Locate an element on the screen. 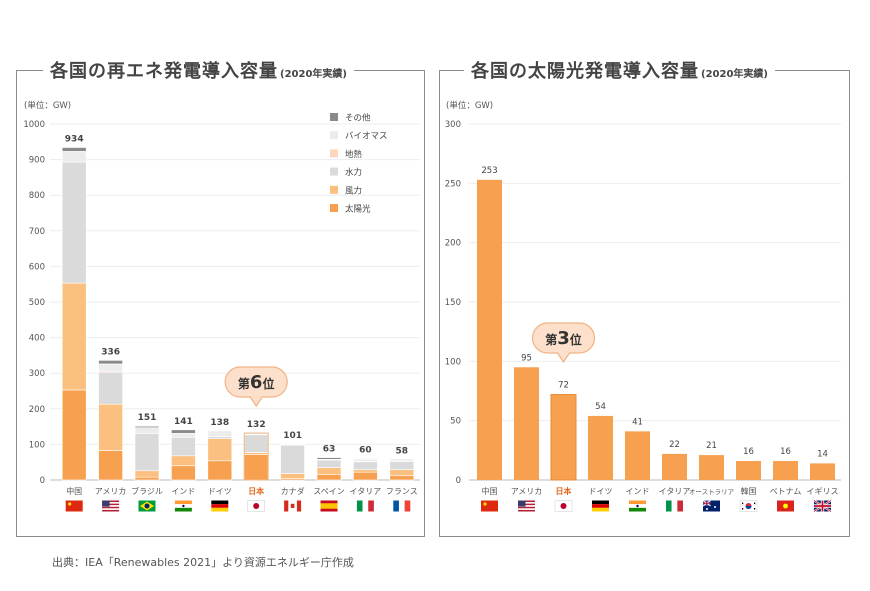 Image resolution: width=870 pixels, height=591 pixels. y-tick-label: 50 is located at coordinates (455, 422).